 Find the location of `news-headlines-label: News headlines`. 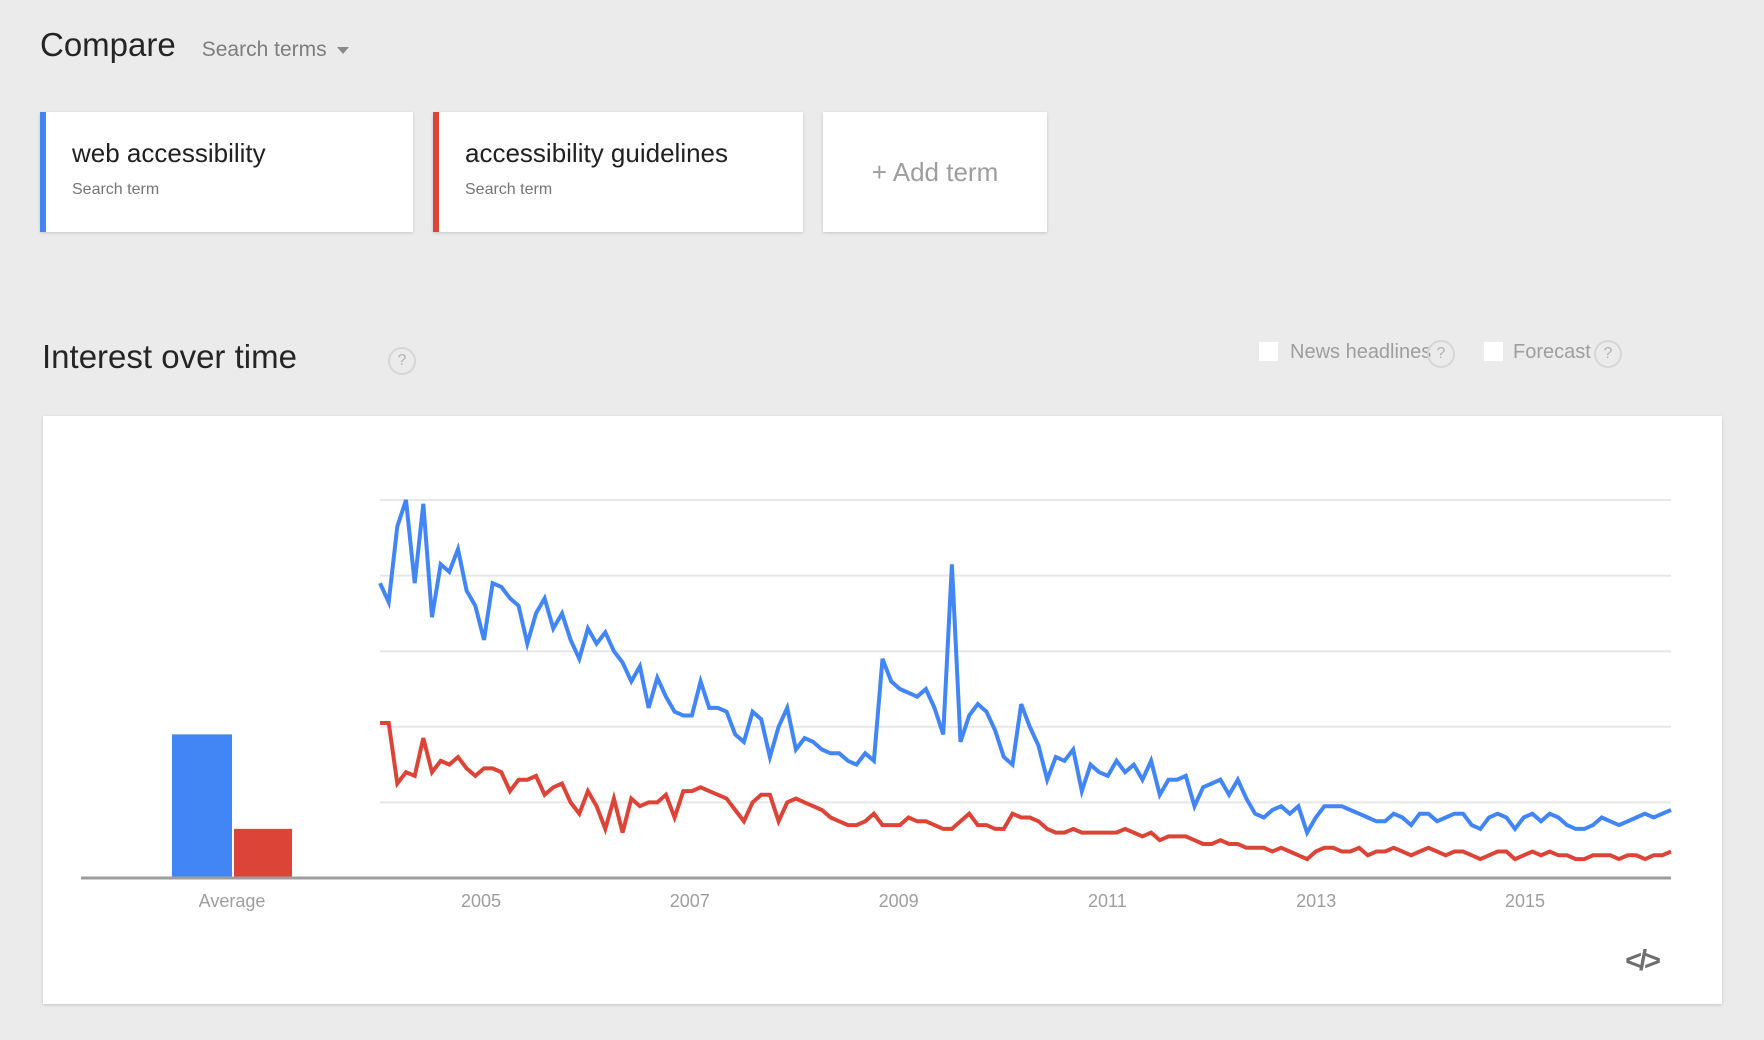

news-headlines-label: News headlines is located at coordinates (1361, 352).